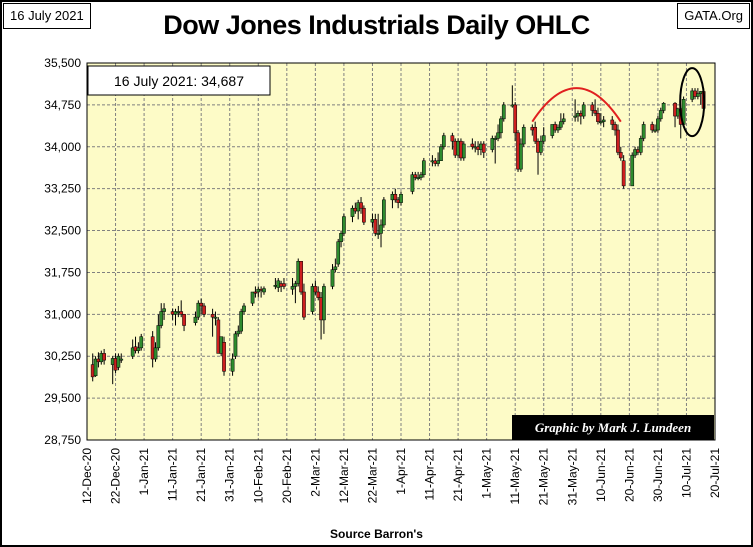  What do you see at coordinates (487, 473) in the screenshot?
I see `x-tick-label: 1-May-21` at bounding box center [487, 473].